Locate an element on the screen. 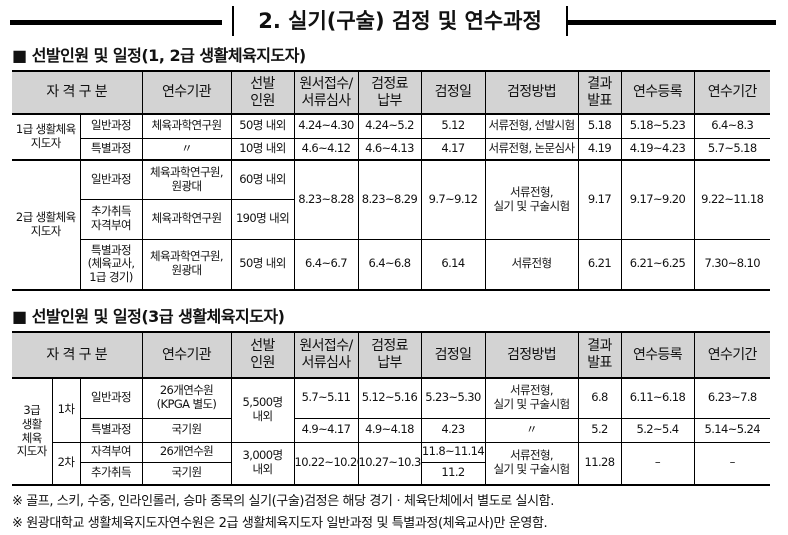  cell: 4.23 is located at coordinates (453, 430).